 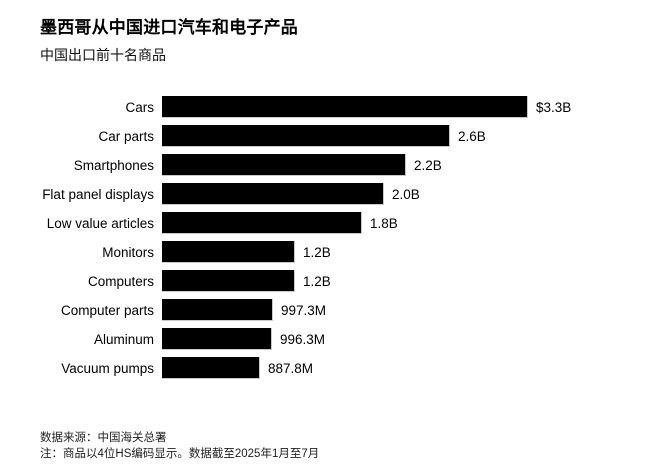 What do you see at coordinates (401, 339) in the screenshot?
I see `bar-track: 996.3M` at bounding box center [401, 339].